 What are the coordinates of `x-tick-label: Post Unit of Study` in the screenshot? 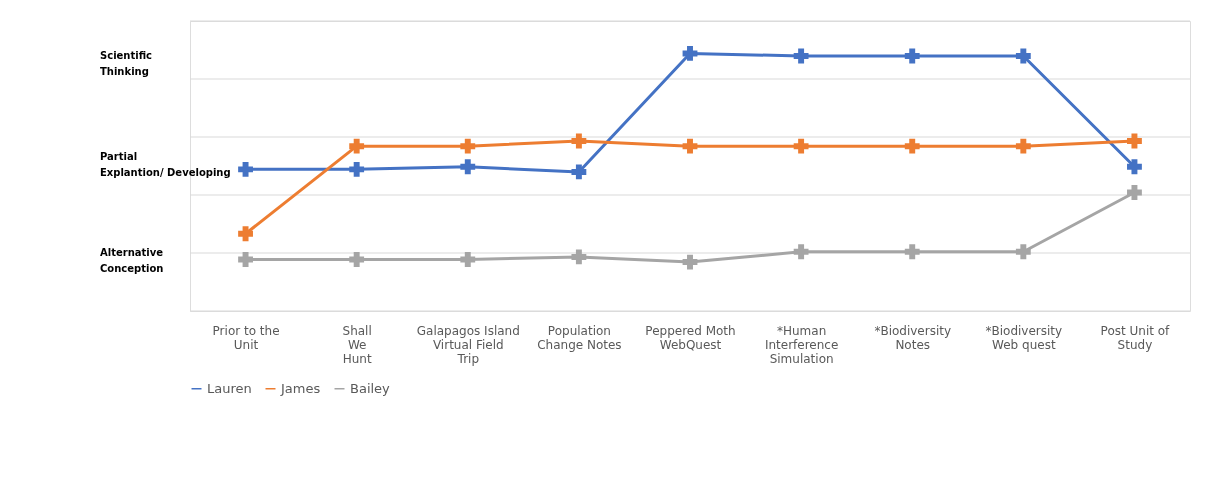 It's located at (1135, 337).